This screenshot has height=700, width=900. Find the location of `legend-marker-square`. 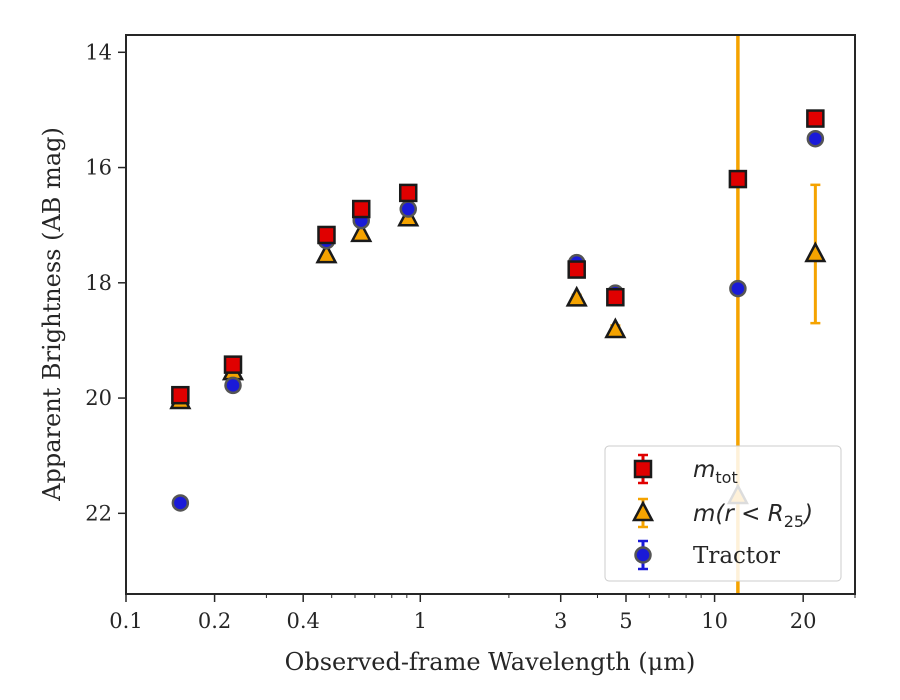

legend-marker-square is located at coordinates (643, 469).